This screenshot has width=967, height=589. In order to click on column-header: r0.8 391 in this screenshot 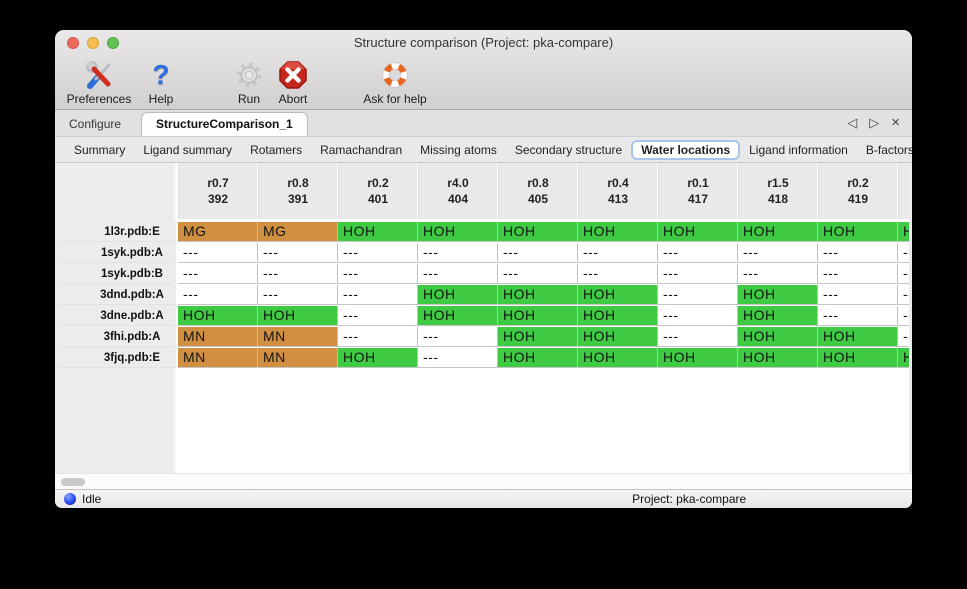, I will do `click(297, 191)`.